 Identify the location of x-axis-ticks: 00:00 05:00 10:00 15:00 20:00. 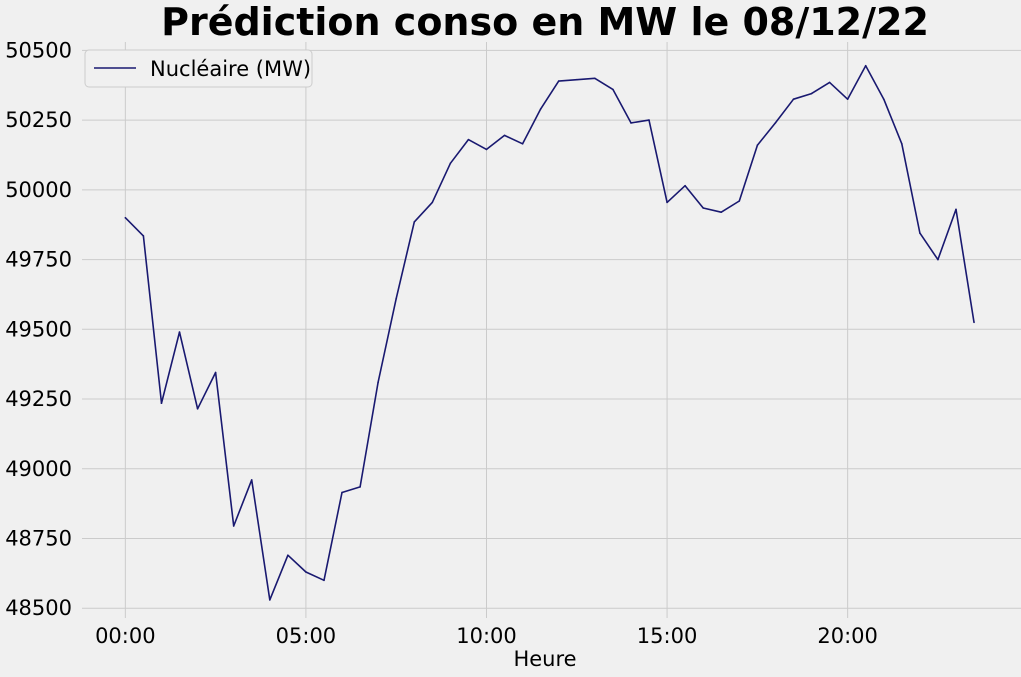
(486, 636).